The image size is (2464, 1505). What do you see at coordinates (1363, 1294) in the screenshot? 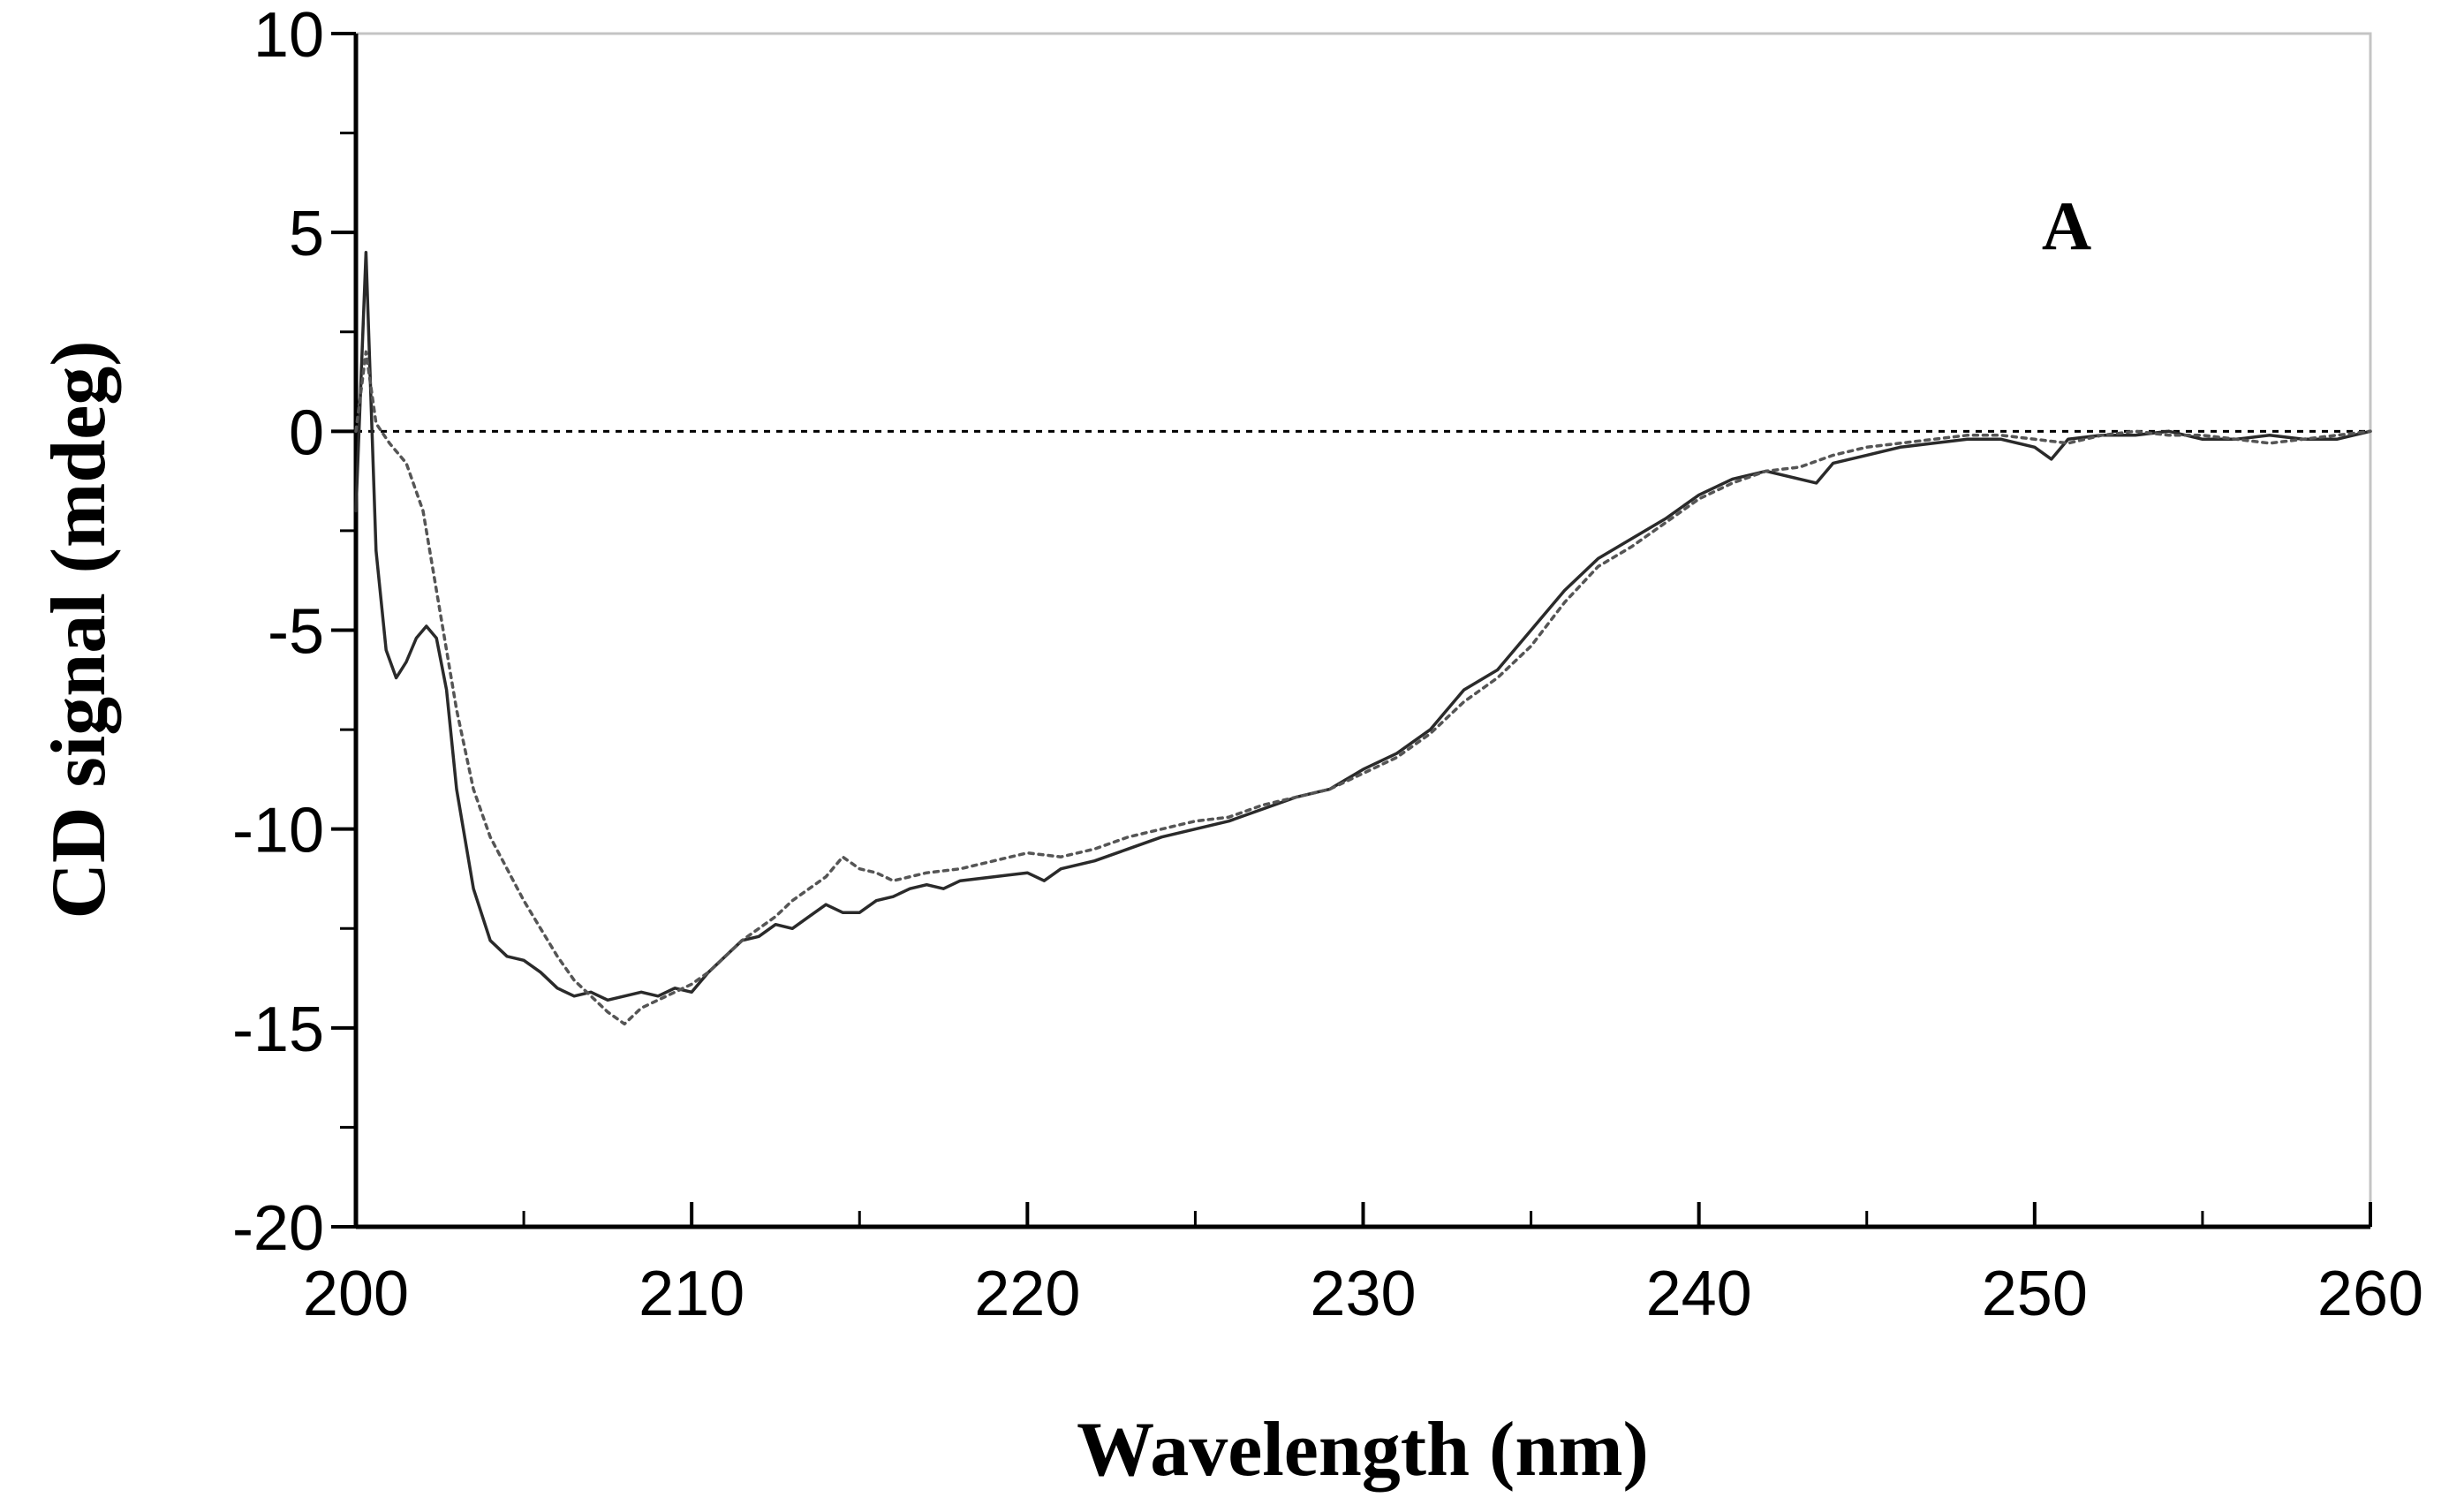
I see `x-tick-label: 230` at bounding box center [1363, 1294].